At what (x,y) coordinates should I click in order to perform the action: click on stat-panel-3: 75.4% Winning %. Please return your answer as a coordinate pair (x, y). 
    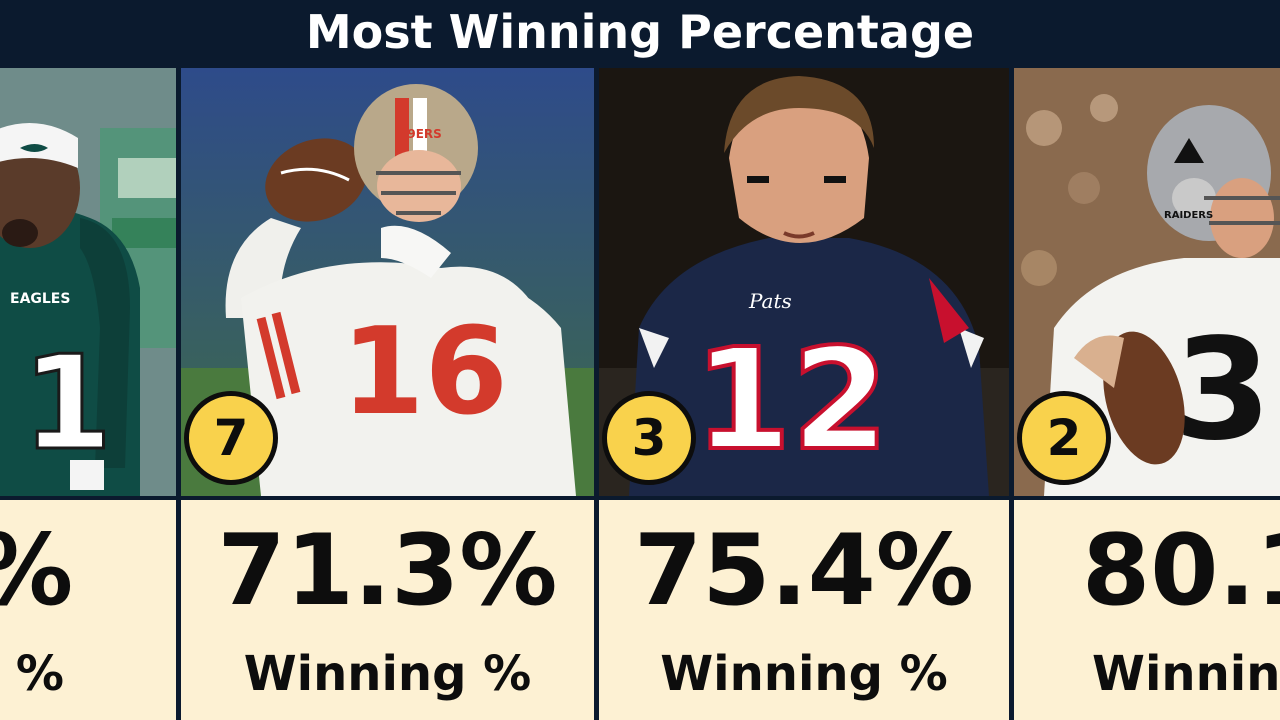
    Looking at the image, I should click on (804, 610).